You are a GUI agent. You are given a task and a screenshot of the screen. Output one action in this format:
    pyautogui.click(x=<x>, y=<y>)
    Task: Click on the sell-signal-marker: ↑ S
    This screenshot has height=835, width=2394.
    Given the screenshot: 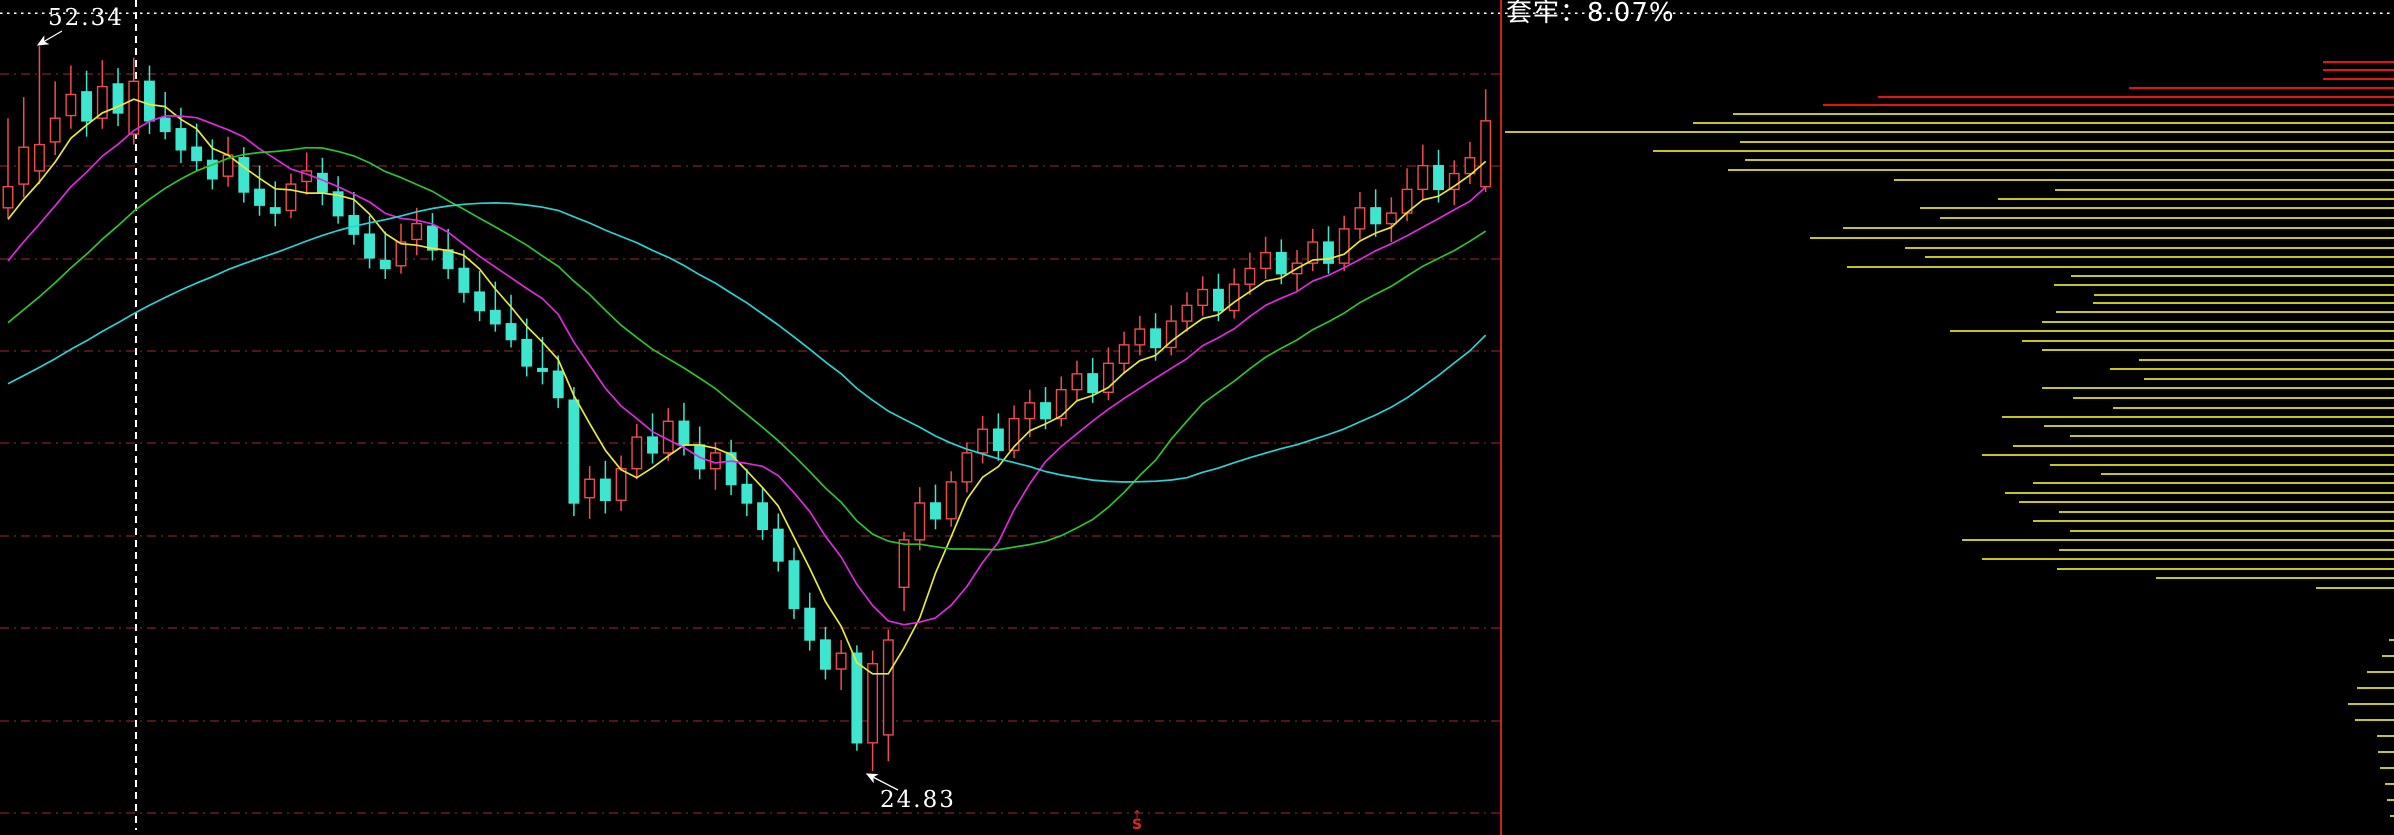 What is the action you would take?
    pyautogui.click(x=1137, y=820)
    